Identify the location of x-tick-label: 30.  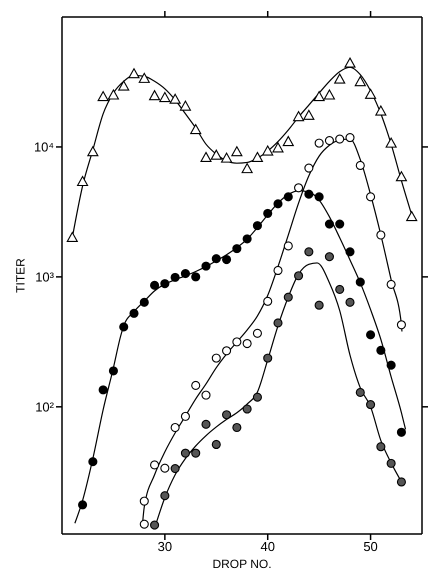
(165, 546).